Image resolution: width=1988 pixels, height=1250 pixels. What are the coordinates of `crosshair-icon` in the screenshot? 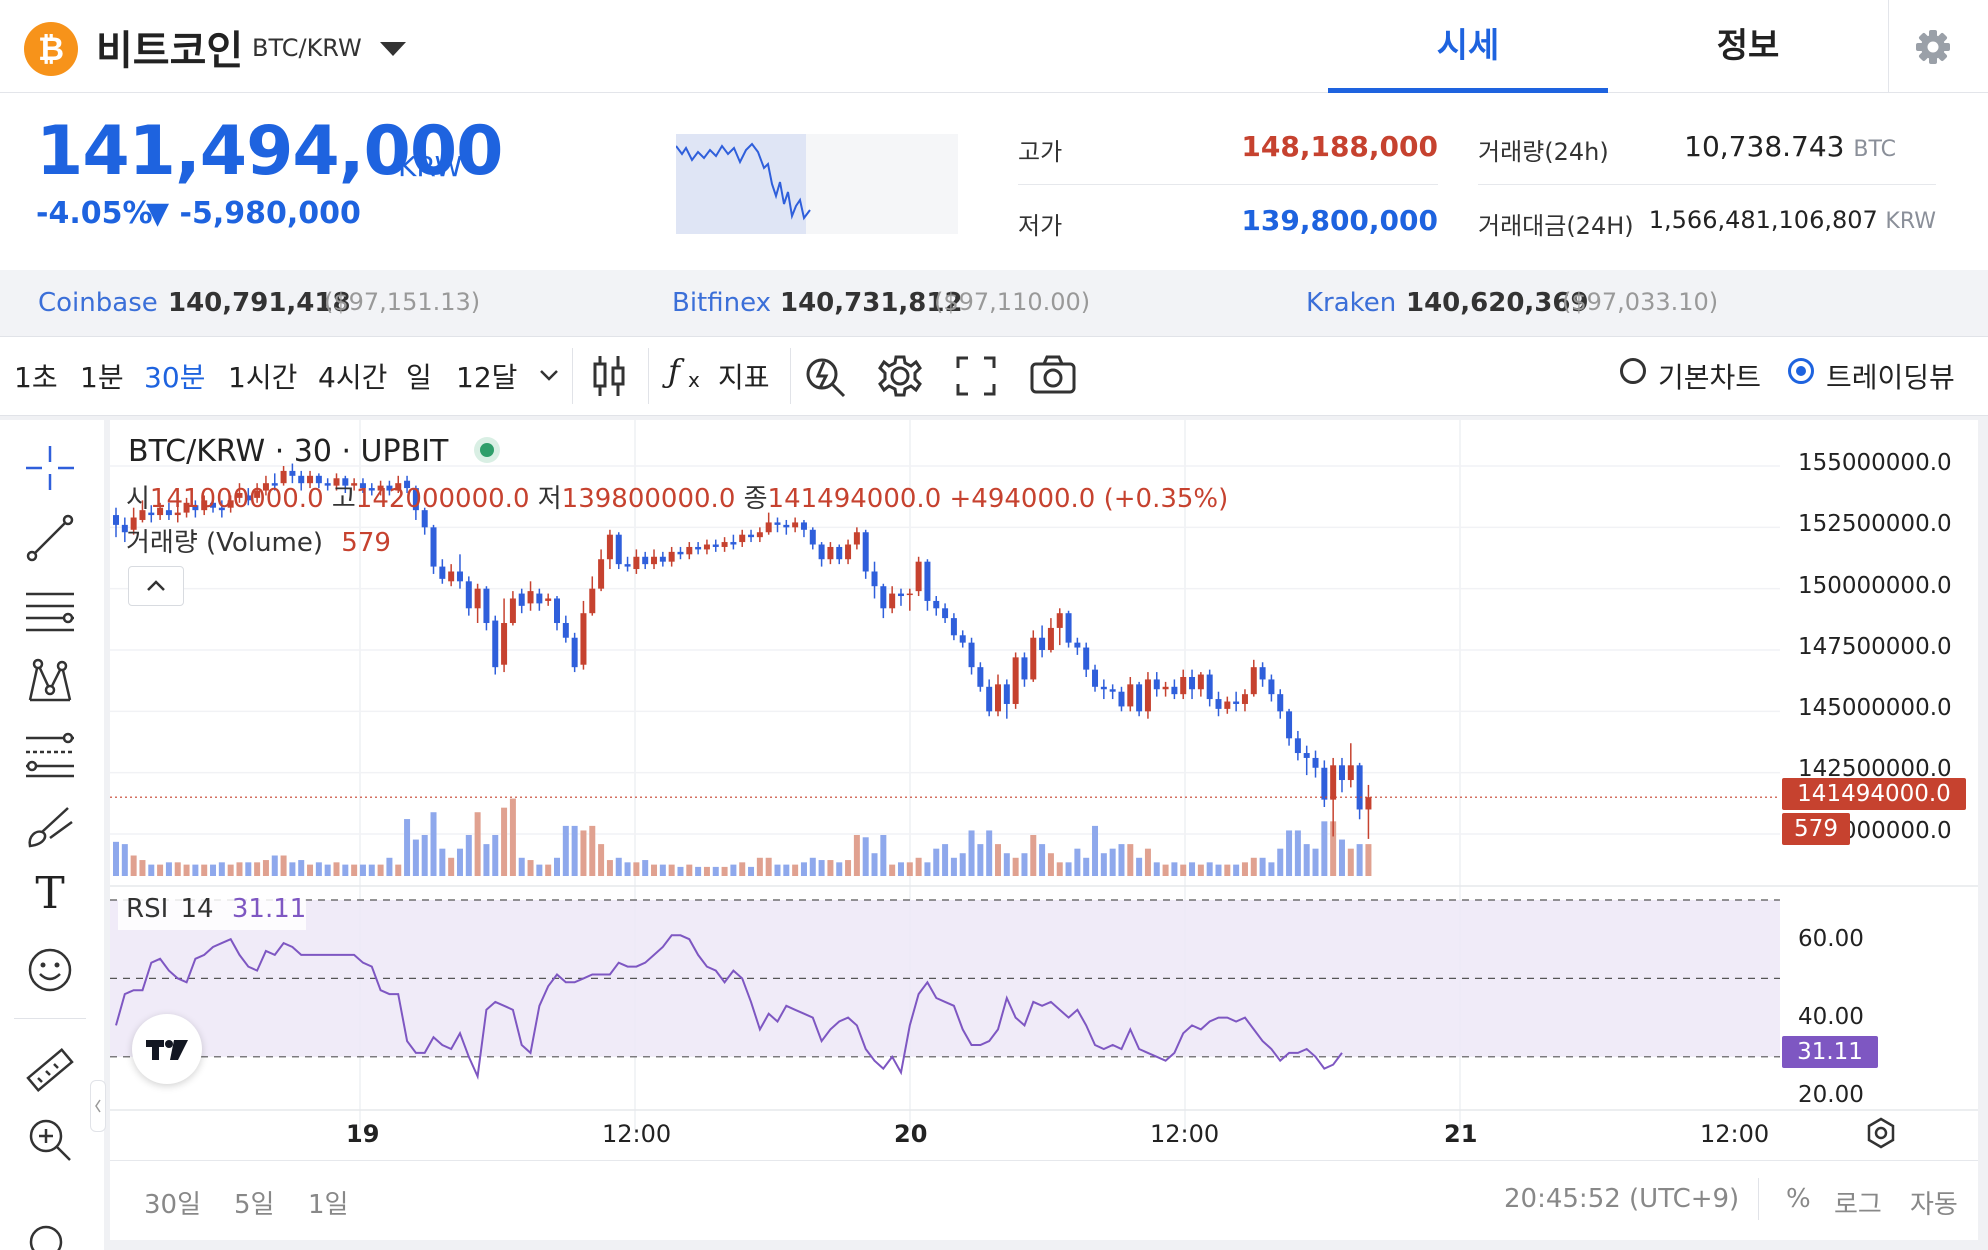 It's located at (50, 468).